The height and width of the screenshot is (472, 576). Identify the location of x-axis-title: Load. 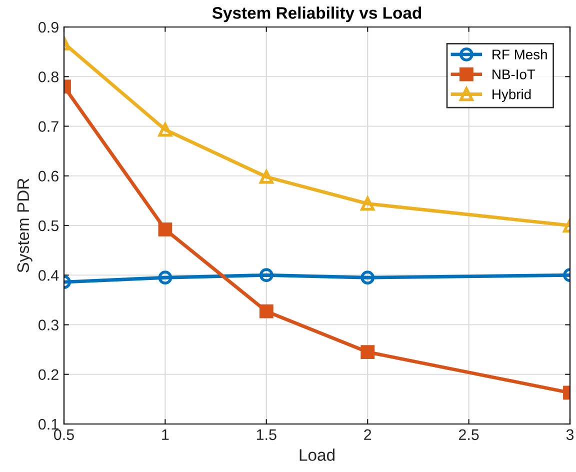
(317, 454).